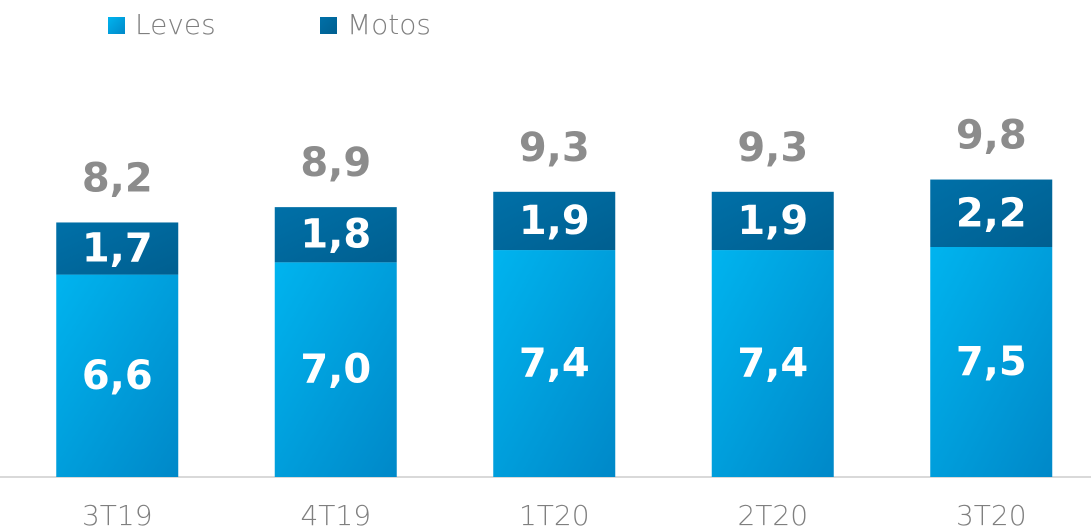 The width and height of the screenshot is (1091, 532). I want to click on value-label: 1,7, so click(117, 249).